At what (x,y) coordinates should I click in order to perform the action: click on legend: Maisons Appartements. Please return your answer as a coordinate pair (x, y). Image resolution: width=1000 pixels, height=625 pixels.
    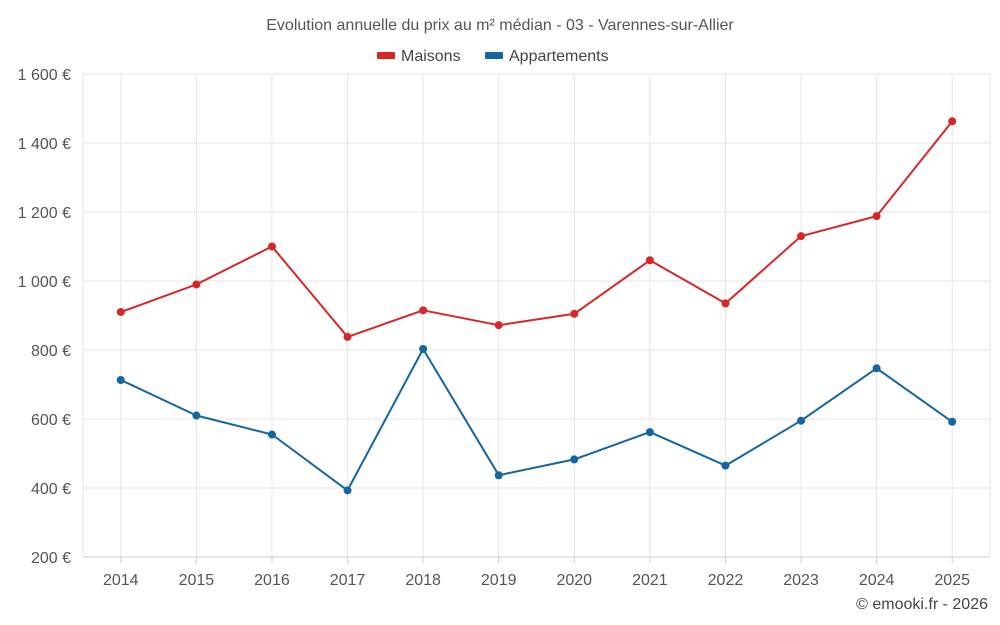
    Looking at the image, I should click on (493, 56).